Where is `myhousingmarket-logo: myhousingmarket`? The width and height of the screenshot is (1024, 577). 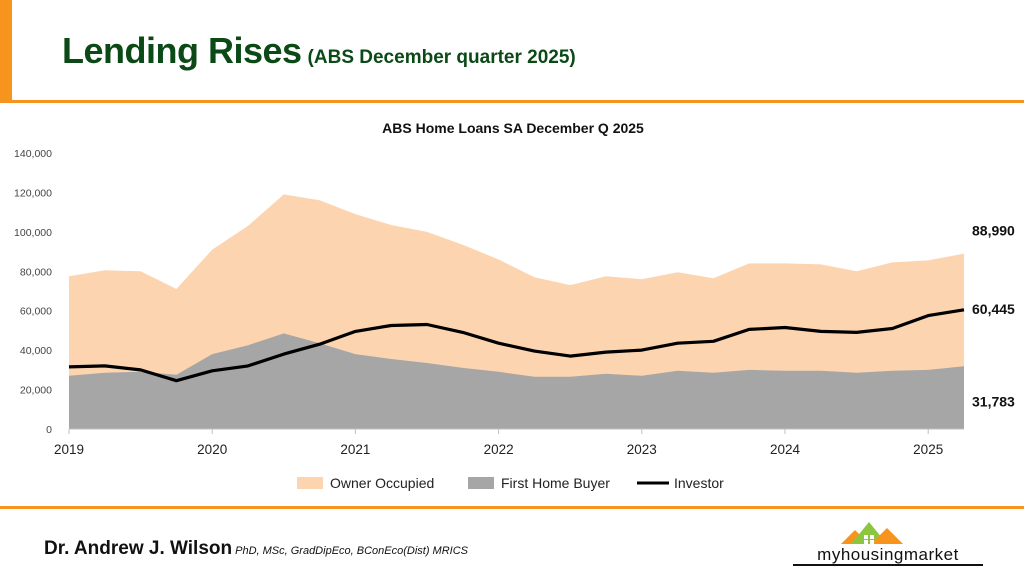 myhousingmarket-logo: myhousingmarket is located at coordinates (888, 543).